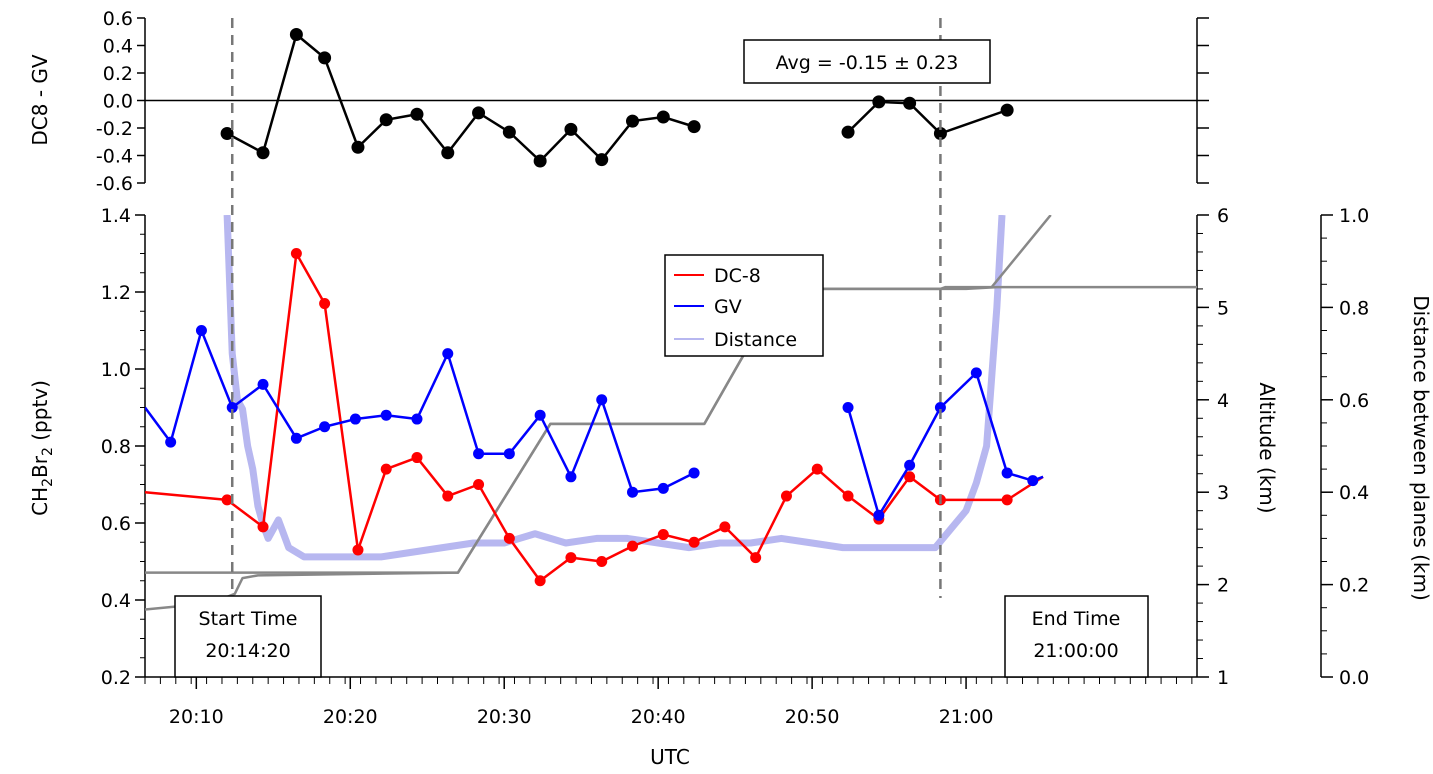 The image size is (1433, 774). What do you see at coordinates (658, 717) in the screenshot?
I see `x-tick-label: 20:40` at bounding box center [658, 717].